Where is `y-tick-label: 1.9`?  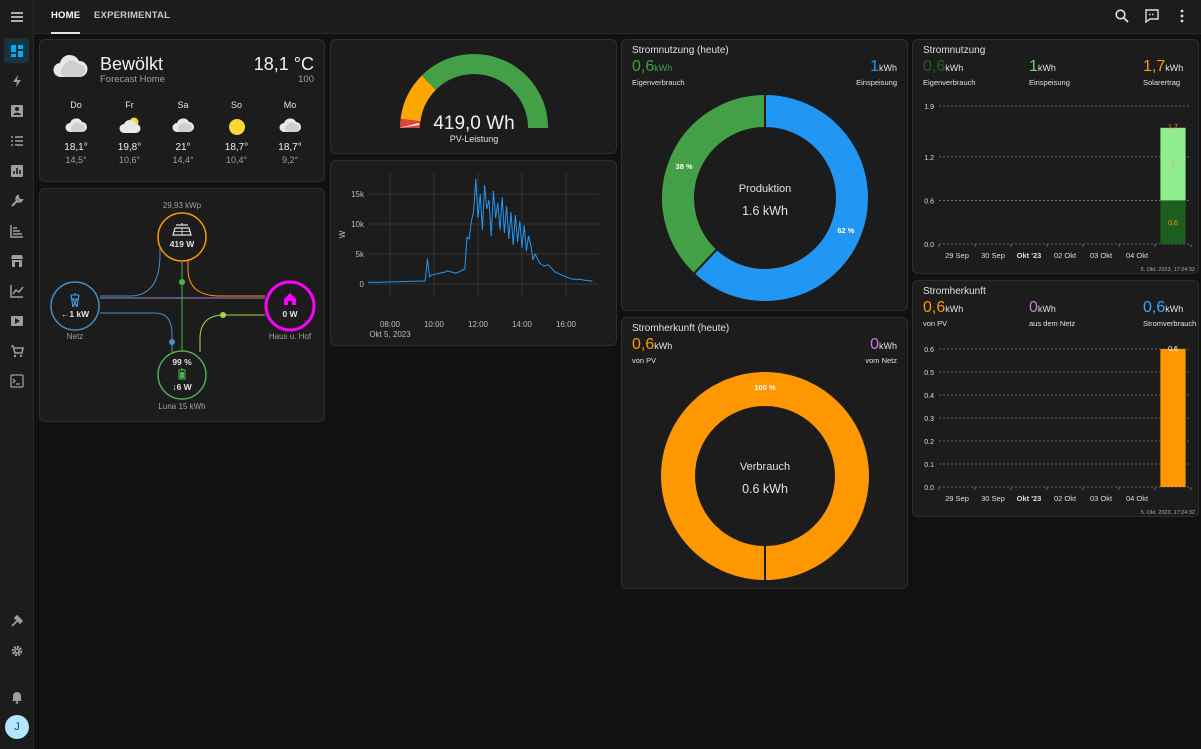
y-tick-label: 1.9 is located at coordinates (929, 107).